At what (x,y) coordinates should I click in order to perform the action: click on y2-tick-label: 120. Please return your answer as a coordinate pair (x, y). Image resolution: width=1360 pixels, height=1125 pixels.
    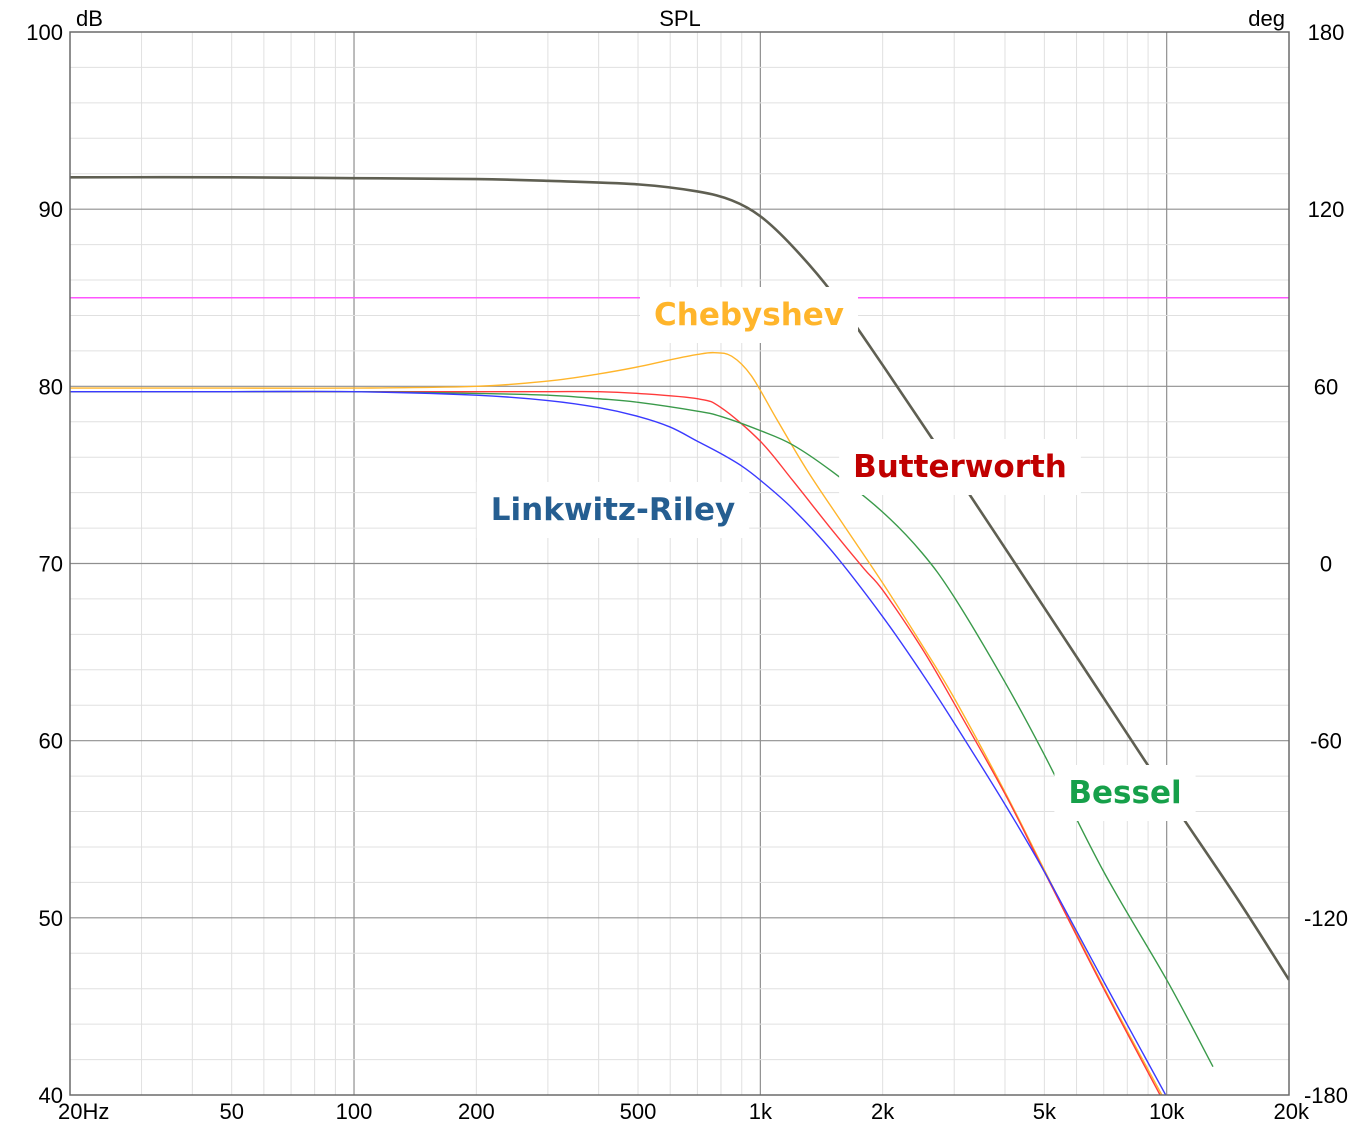
    Looking at the image, I should click on (1326, 209).